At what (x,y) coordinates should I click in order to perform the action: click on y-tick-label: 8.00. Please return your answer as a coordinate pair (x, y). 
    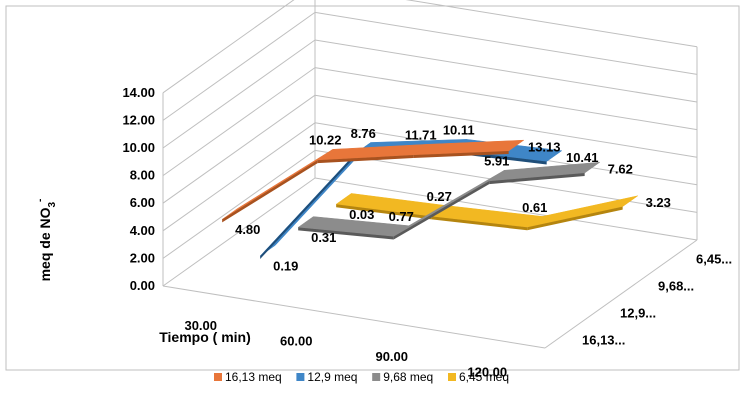
    Looking at the image, I should click on (142, 175).